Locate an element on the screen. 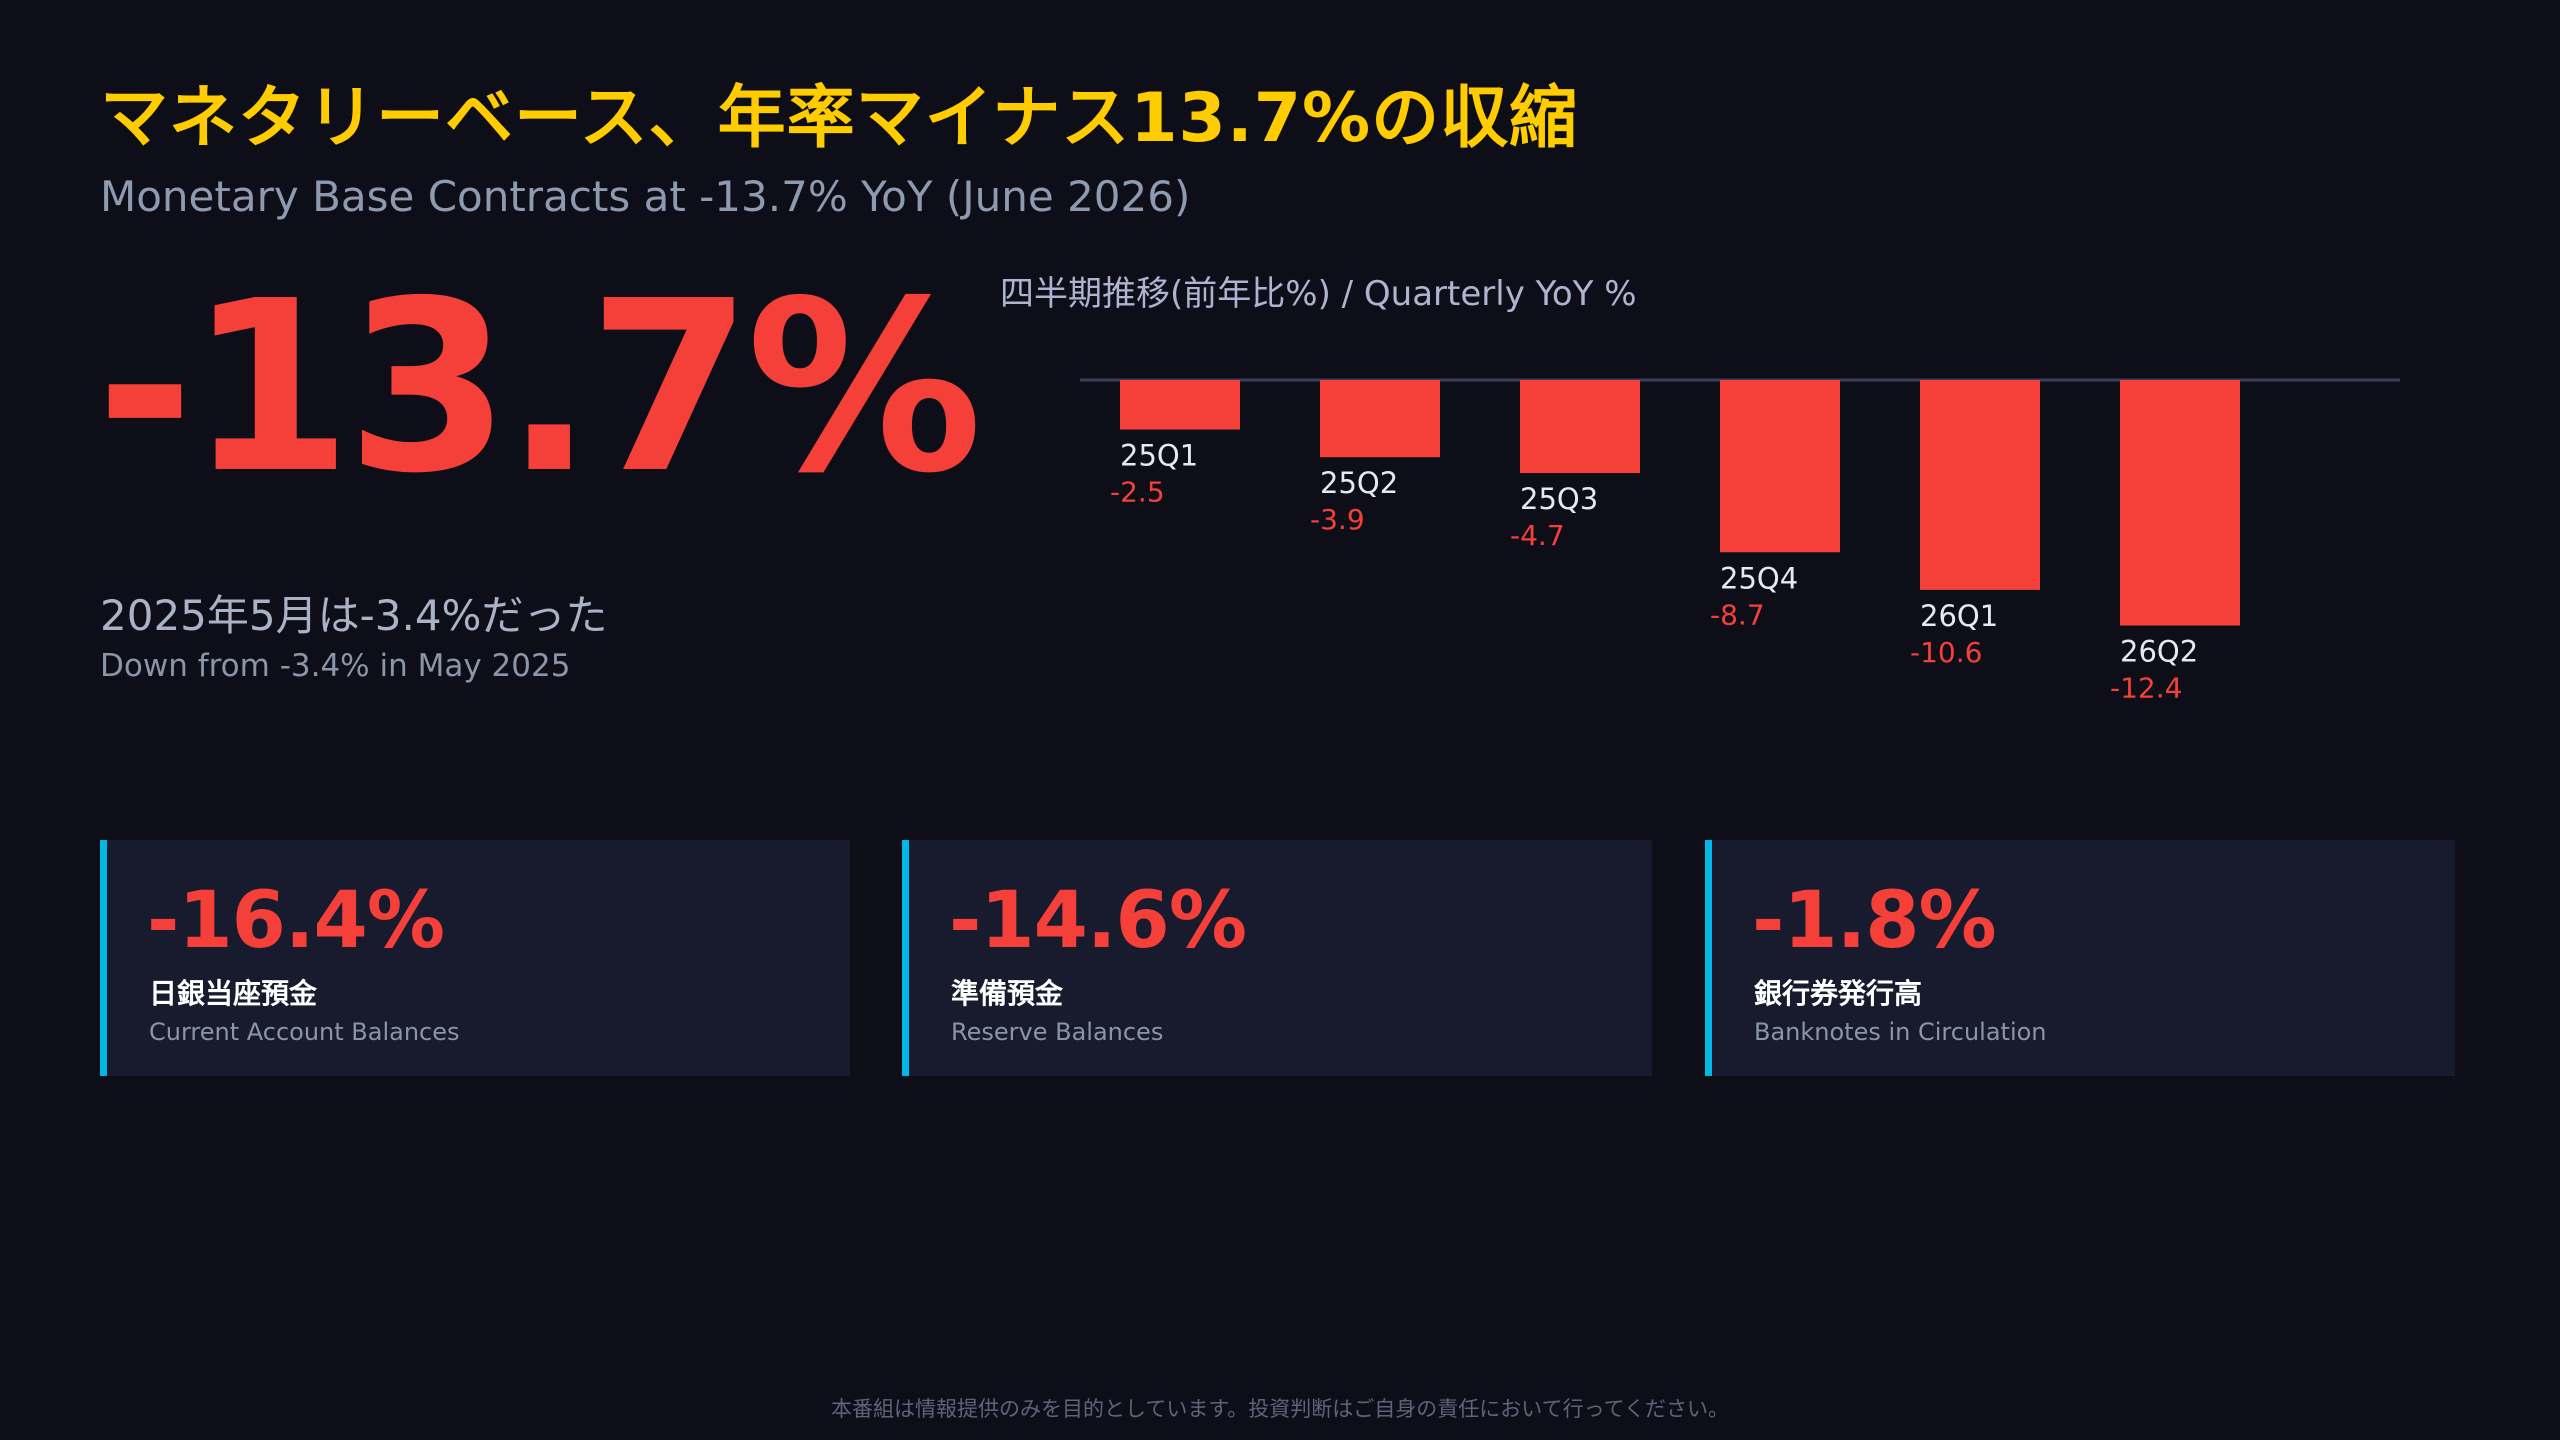  value-label-26Q1: -10.6 is located at coordinates (1946, 652).